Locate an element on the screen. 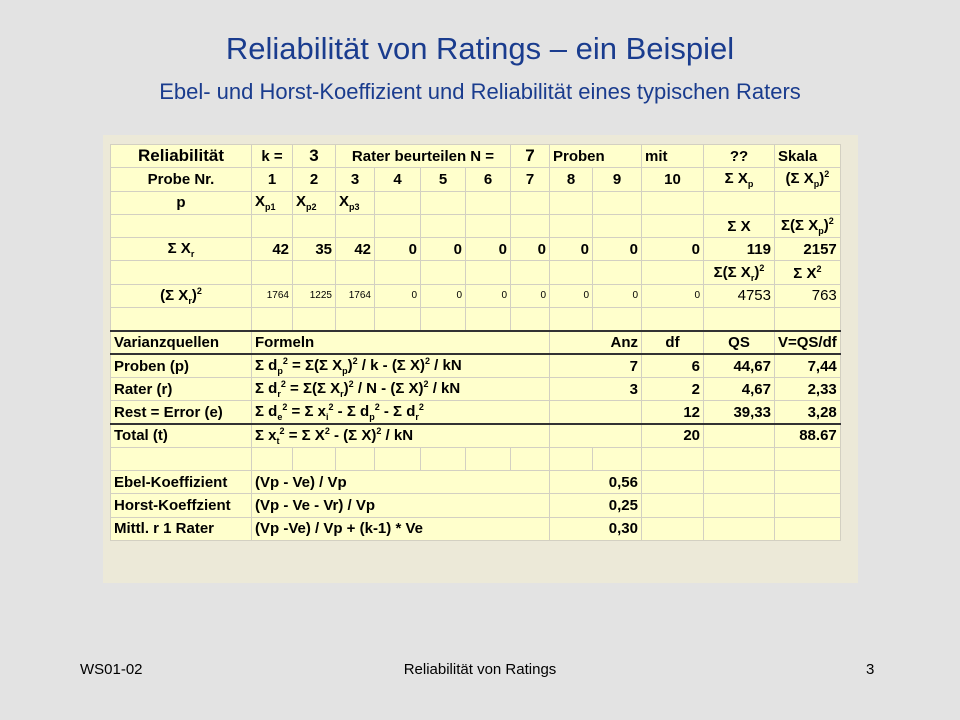  cell-sum-val-5: 0 is located at coordinates (443, 249).